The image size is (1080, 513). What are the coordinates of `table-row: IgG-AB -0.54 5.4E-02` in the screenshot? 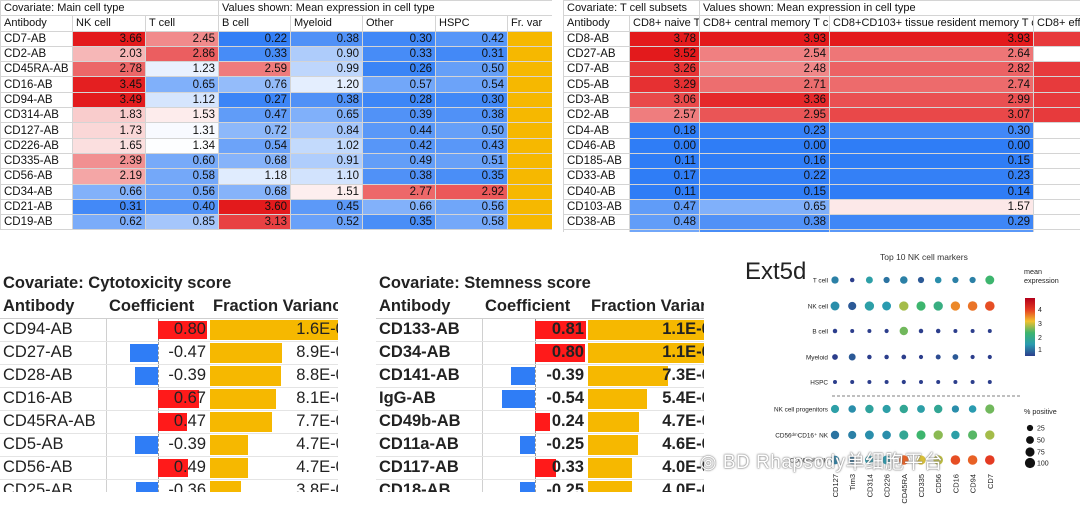 It's located at (540, 399).